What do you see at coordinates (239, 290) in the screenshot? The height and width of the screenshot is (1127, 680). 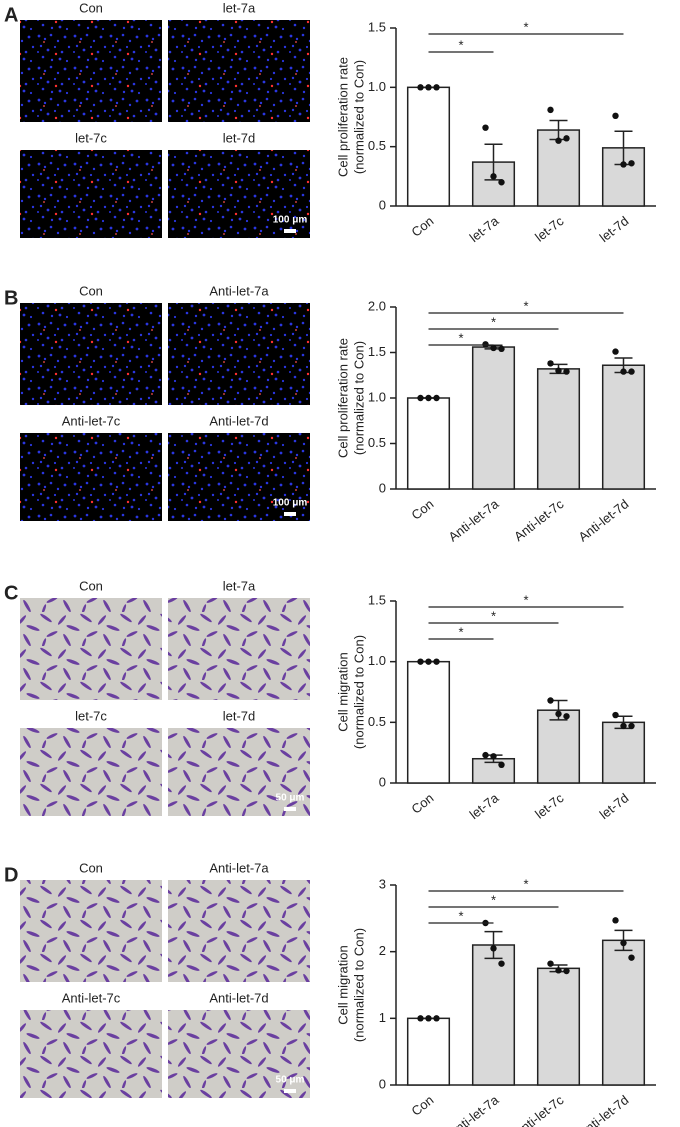 I see `image-label: Anti-let-7a` at bounding box center [239, 290].